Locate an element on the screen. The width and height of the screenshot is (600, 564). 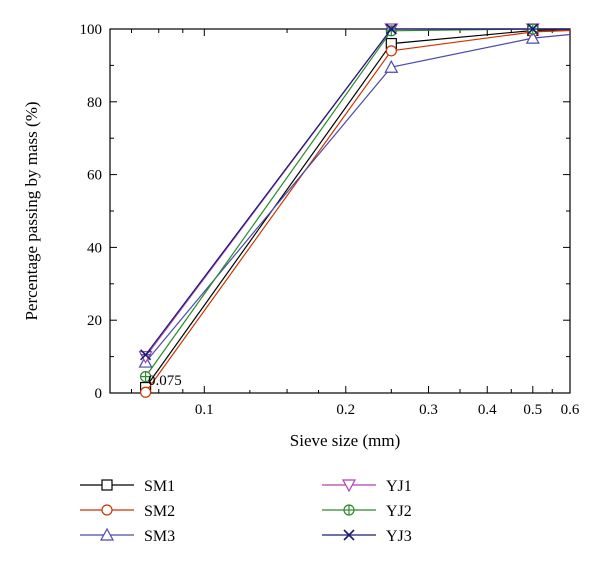
y-tick-label: 40 is located at coordinates (94, 248).